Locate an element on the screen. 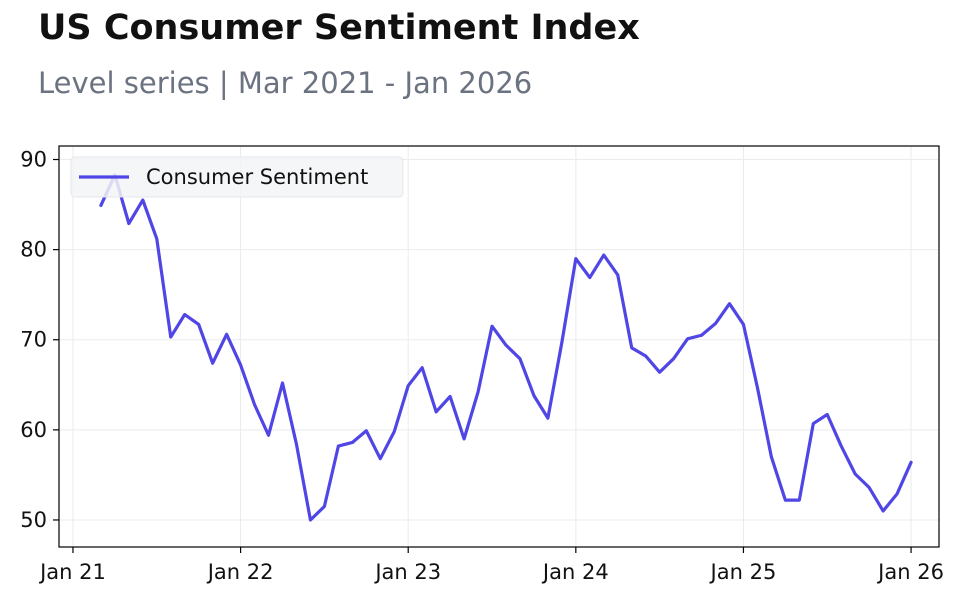 The width and height of the screenshot is (960, 600). legend: Consumer Sentiment is located at coordinates (237, 177).